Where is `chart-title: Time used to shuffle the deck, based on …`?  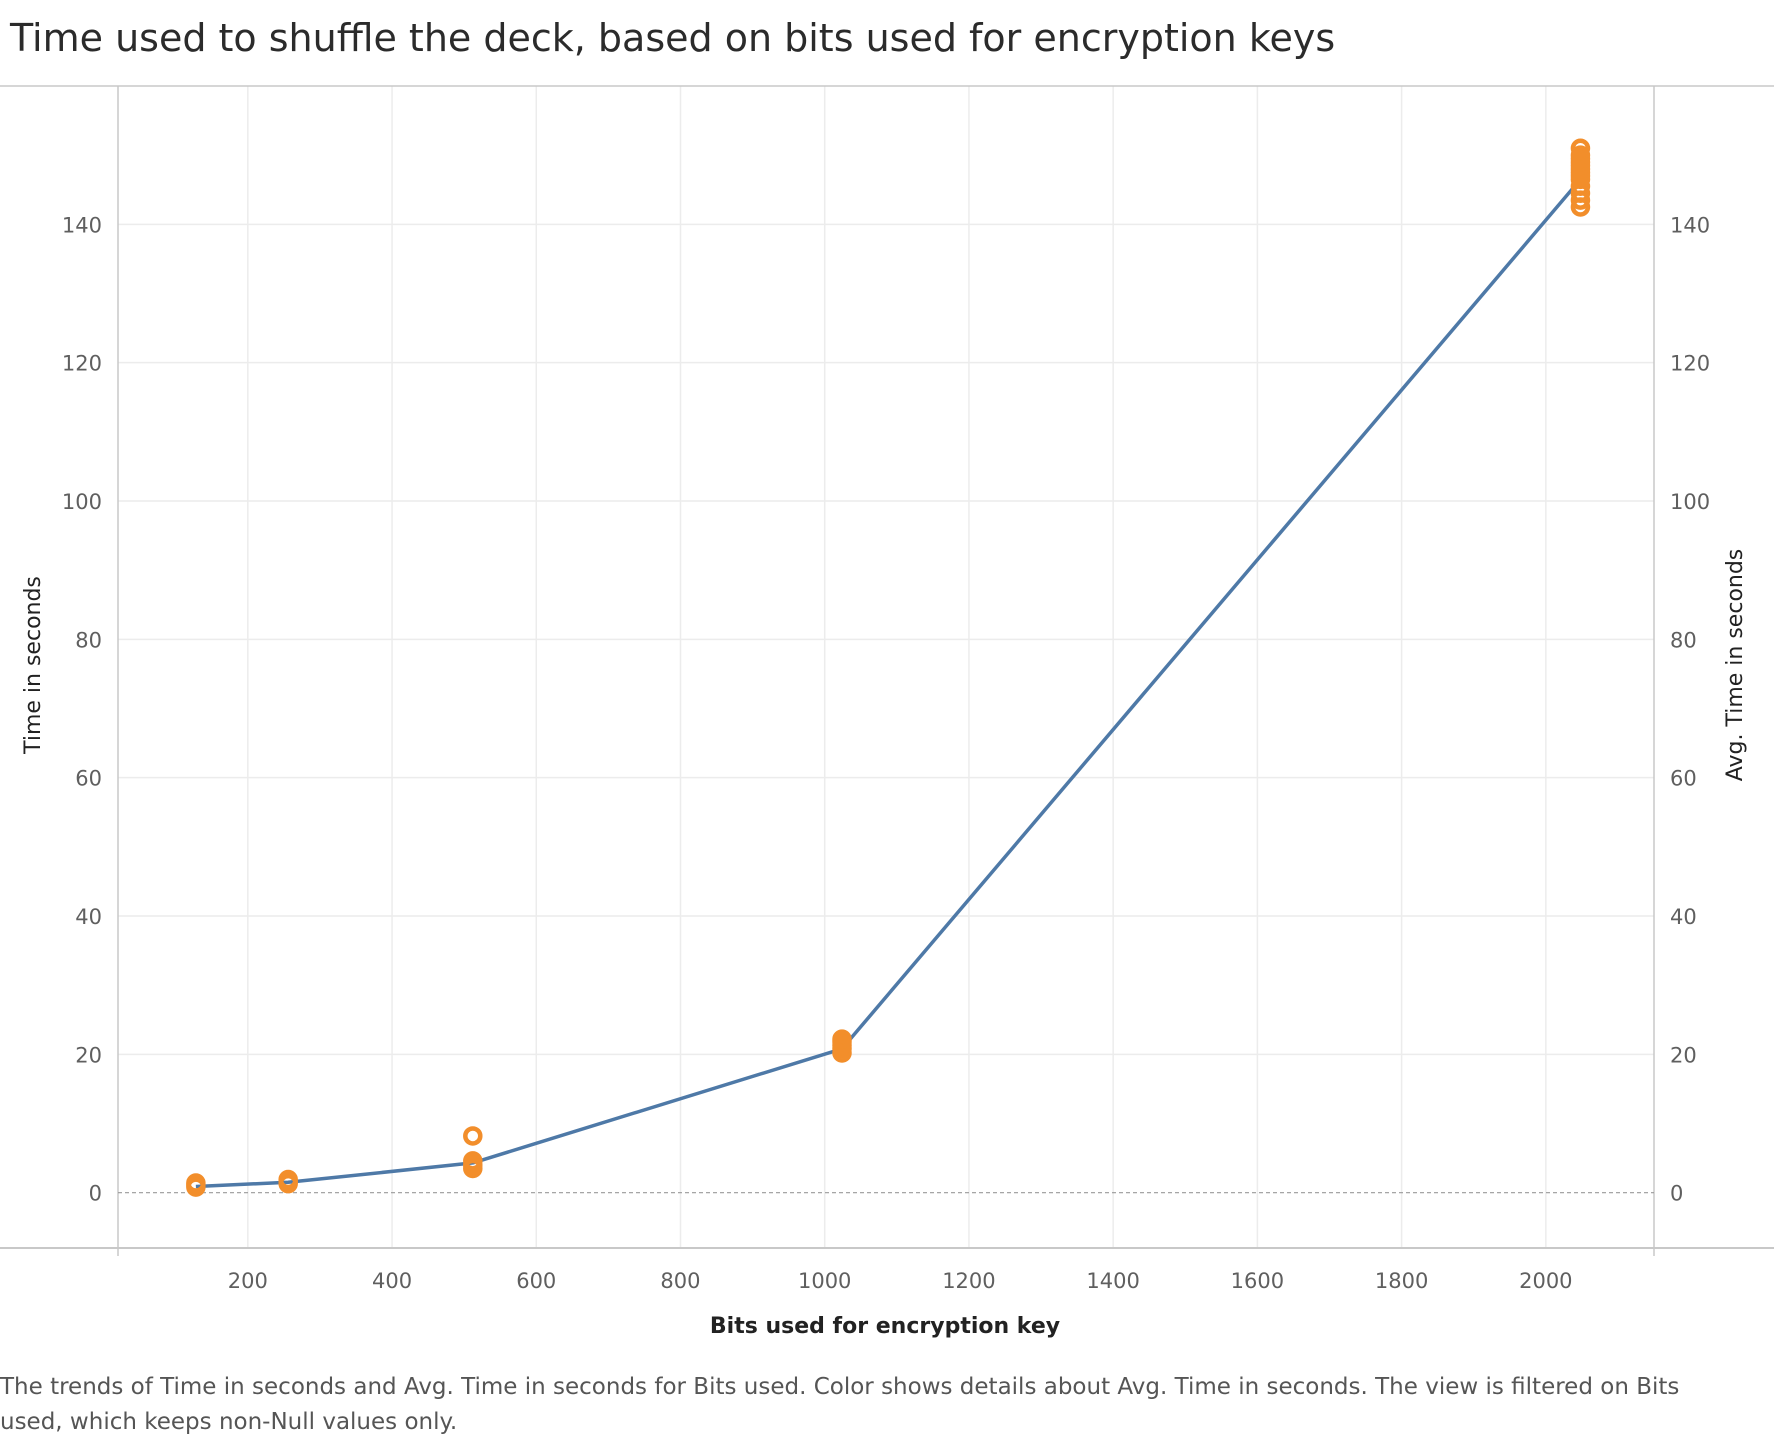
chart-title: Time used to shuffle the deck, based on … is located at coordinates (673, 38).